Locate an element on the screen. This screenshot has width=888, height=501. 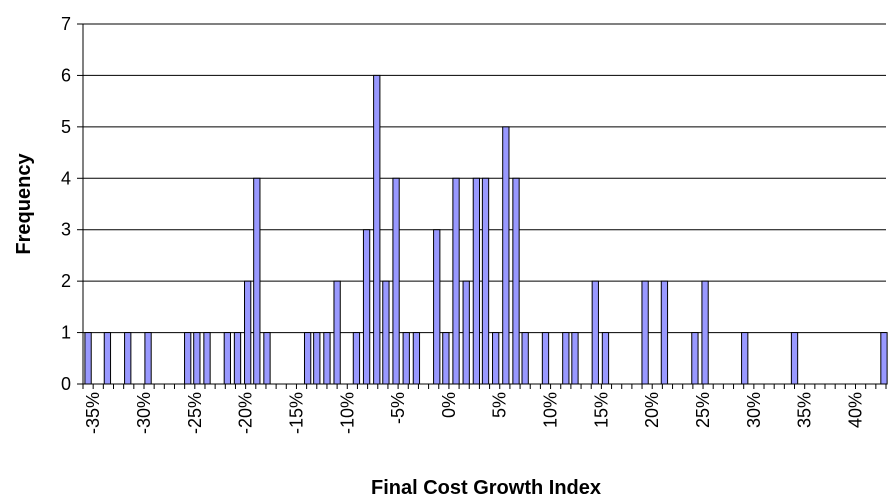
y-tick-label: 5 is located at coordinates (66, 127).